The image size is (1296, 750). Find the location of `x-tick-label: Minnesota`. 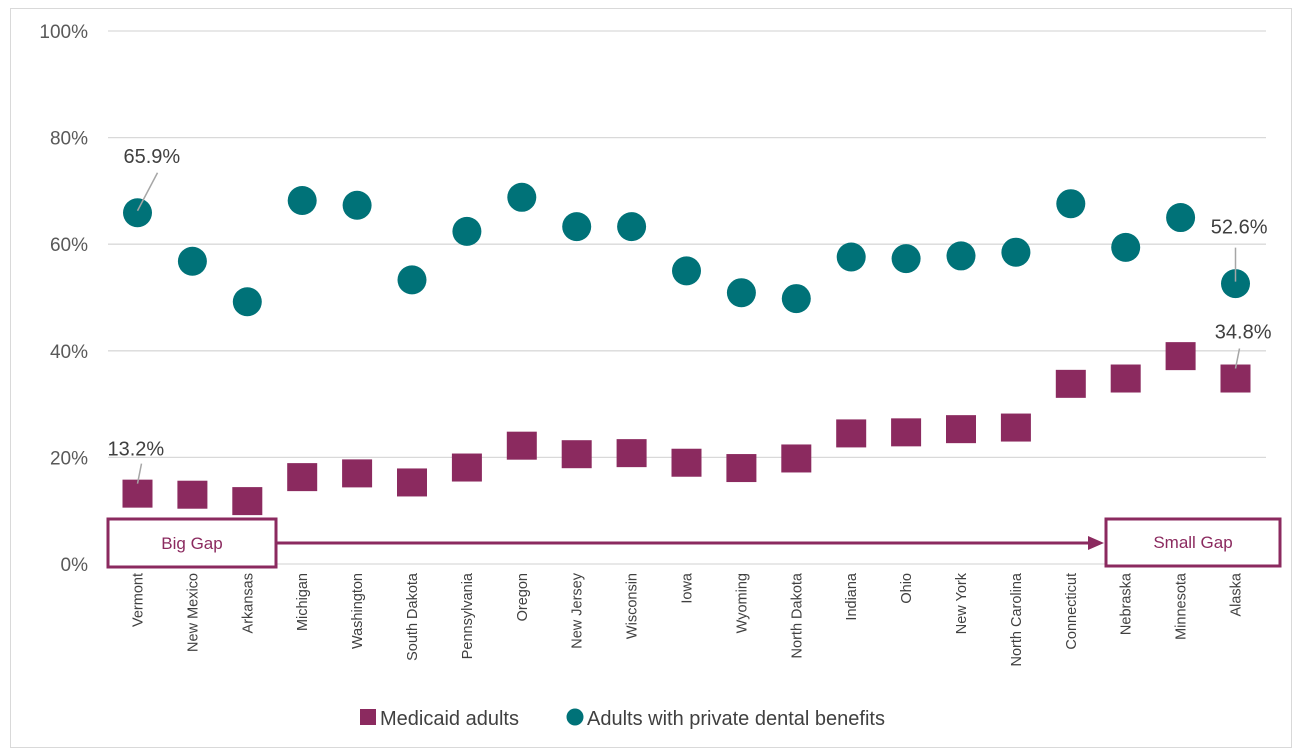

x-tick-label: Minnesota is located at coordinates (1182, 606).